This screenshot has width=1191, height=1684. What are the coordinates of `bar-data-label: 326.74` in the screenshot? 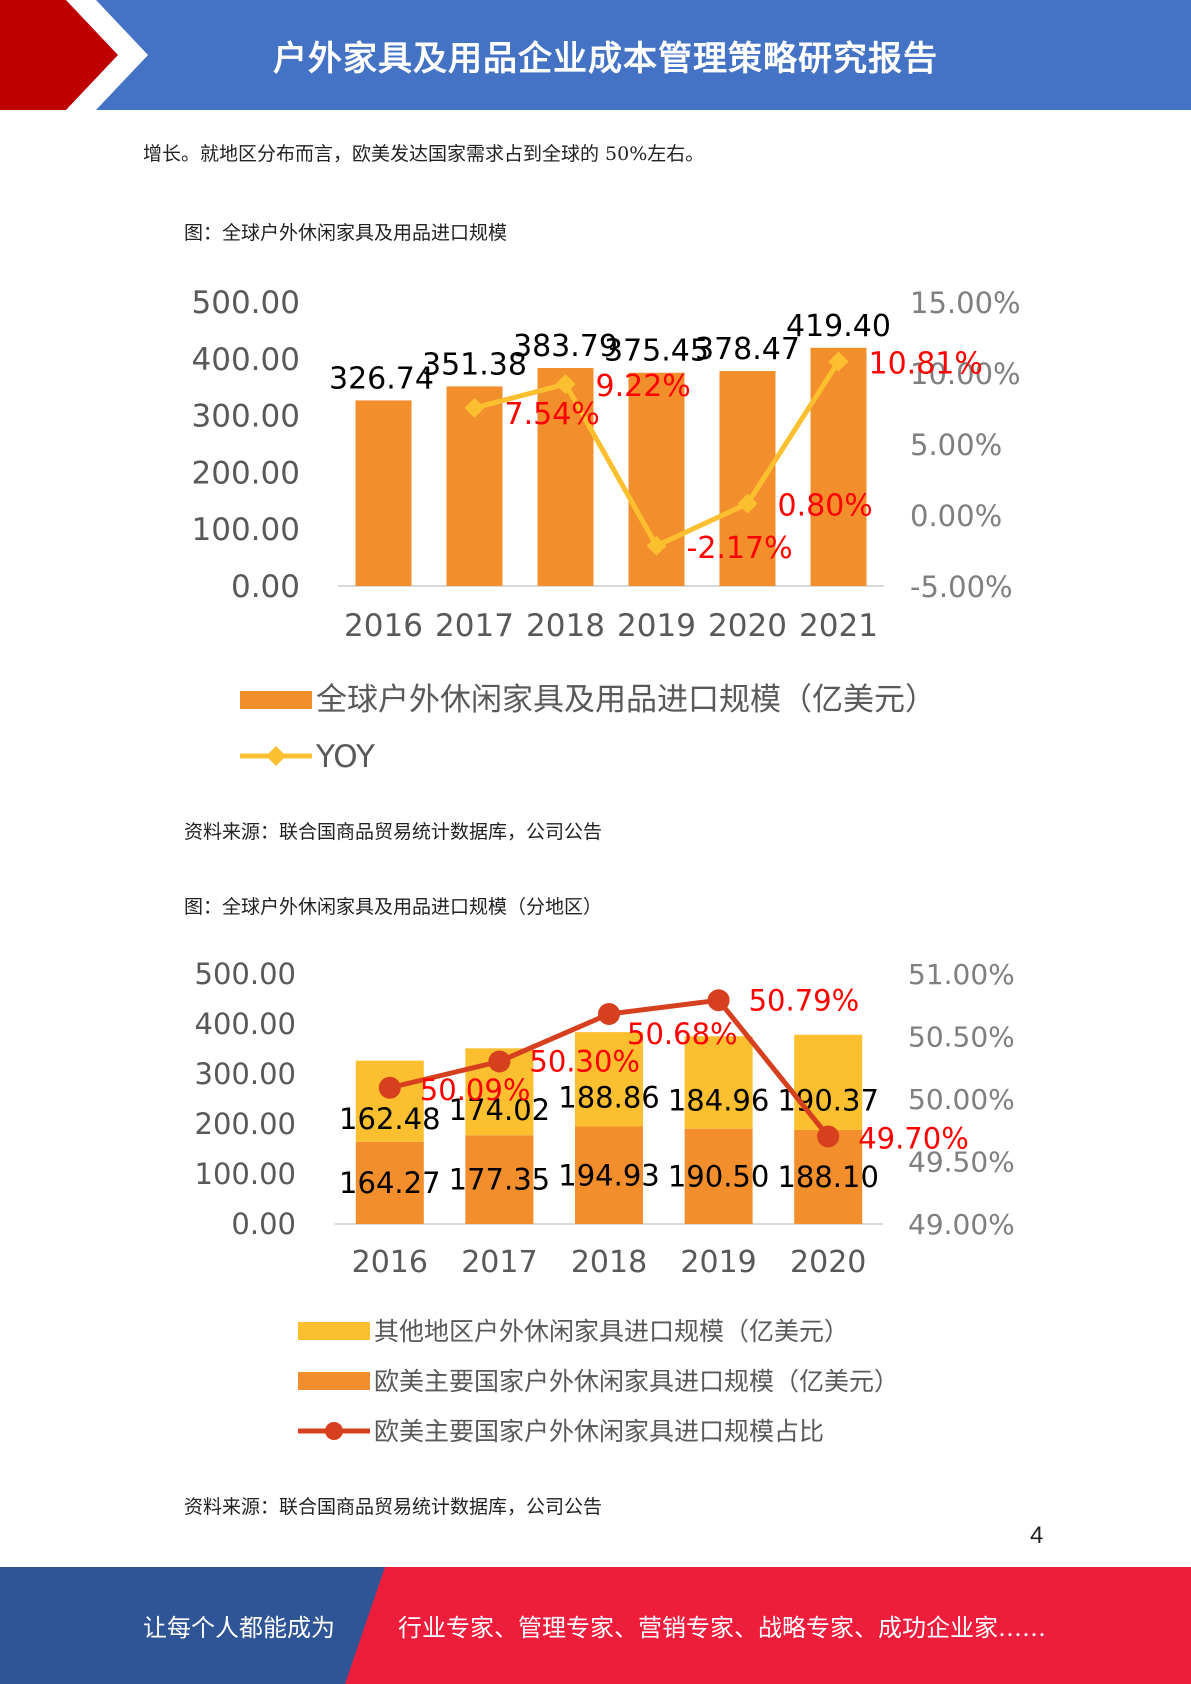 It's located at (381, 378).